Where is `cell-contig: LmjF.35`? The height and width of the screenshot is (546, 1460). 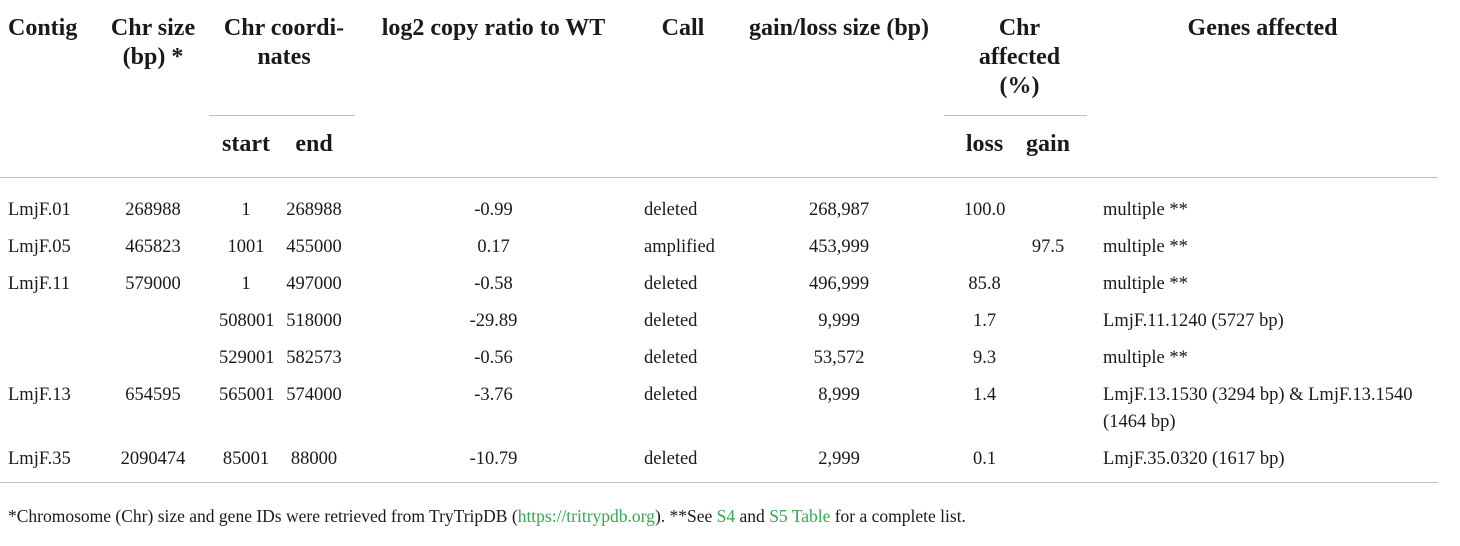
cell-contig: LmjF.35 is located at coordinates (39, 459).